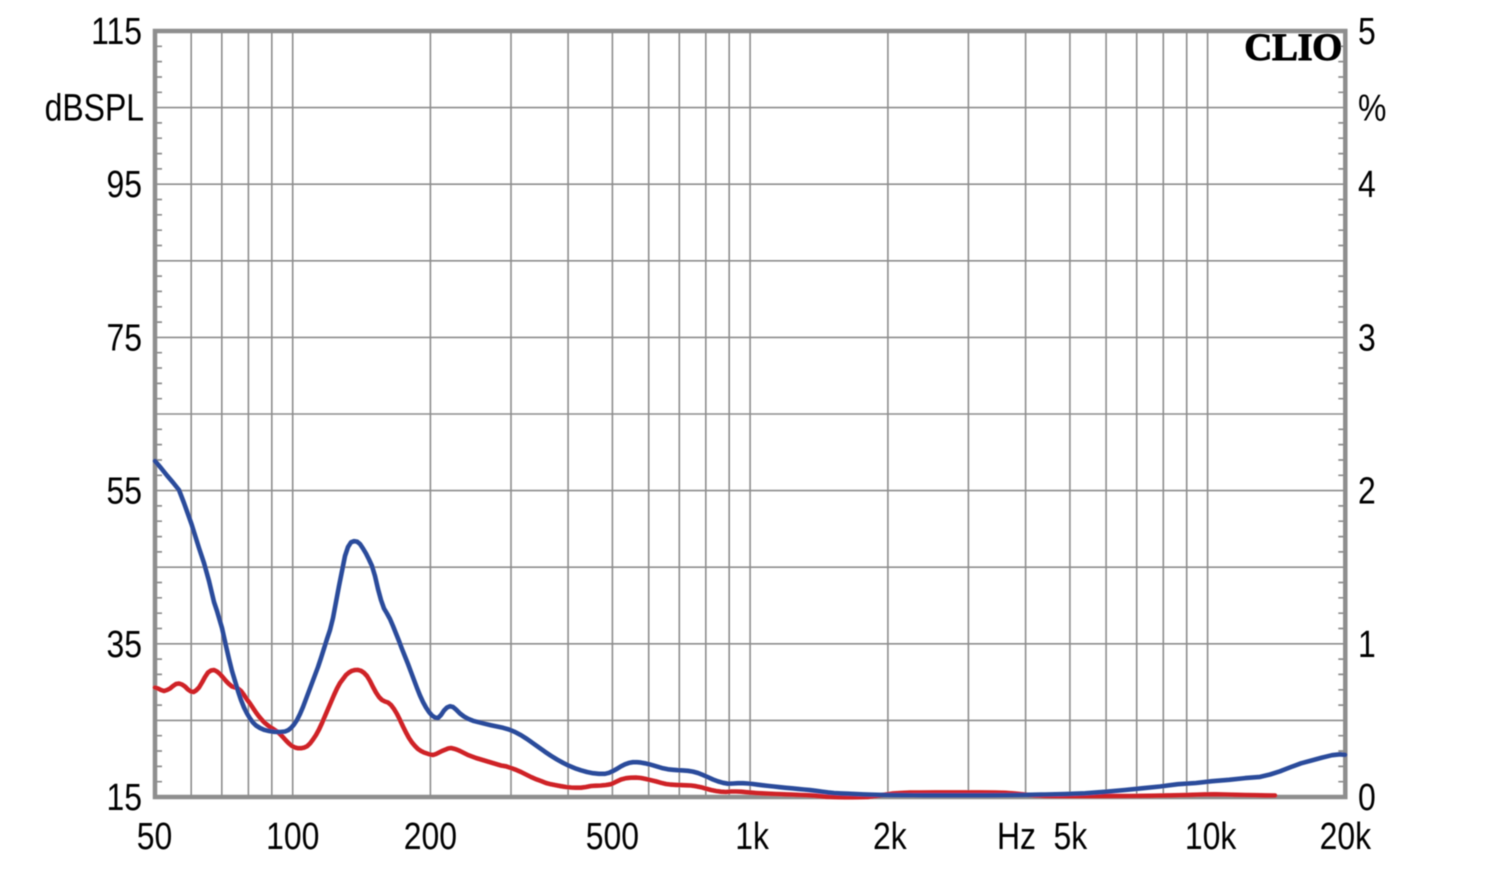 This screenshot has height=869, width=1500. I want to click on svg-text: 10k, so click(1211, 836).